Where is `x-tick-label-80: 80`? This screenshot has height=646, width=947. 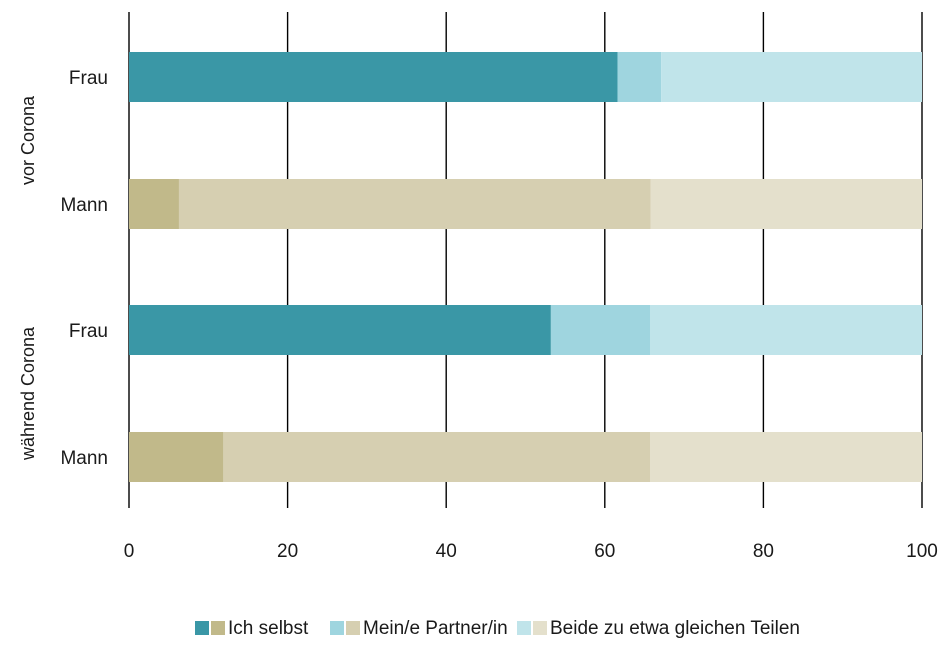
x-tick-label-80: 80 is located at coordinates (763, 551).